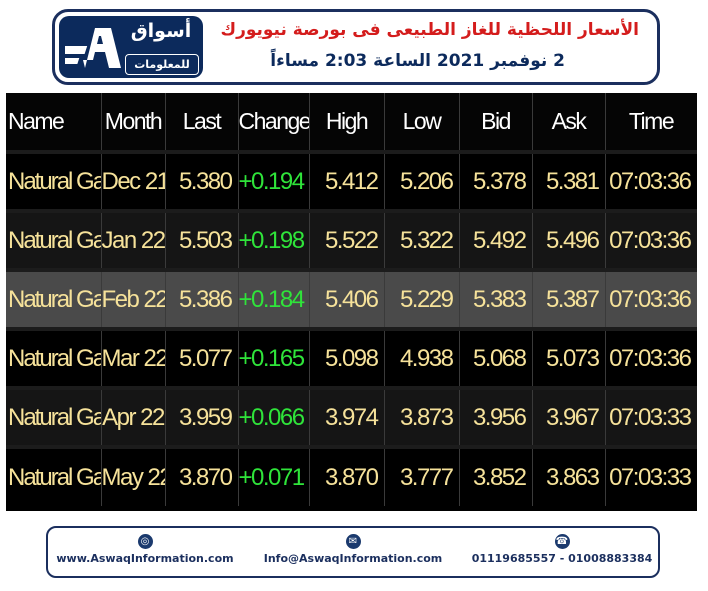 This screenshot has width=708, height=591. I want to click on column-header-name: Name, so click(54, 122).